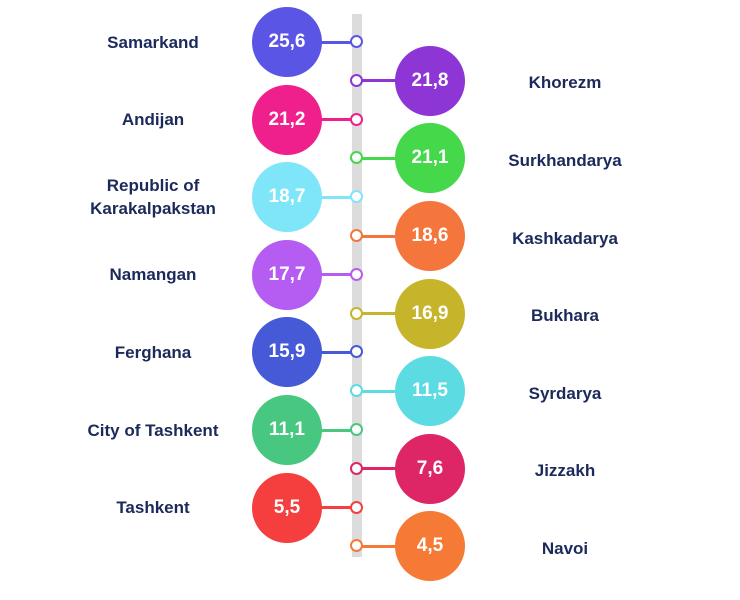  Describe the element at coordinates (153, 120) in the screenshot. I see `region-label-andijan: Andijan` at that location.